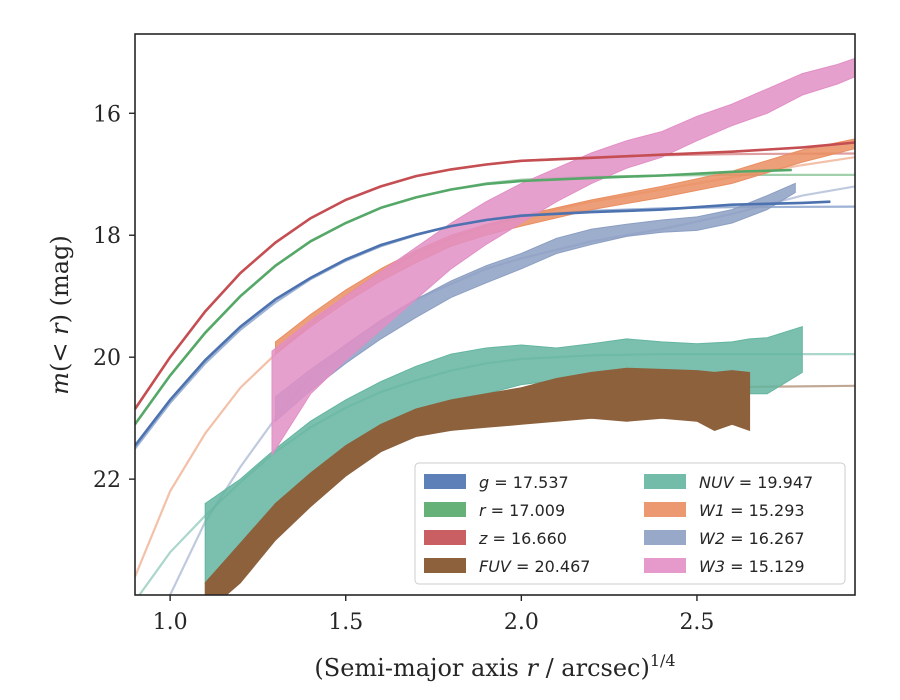 This screenshot has height=700, width=900. Describe the element at coordinates (483, 510) in the screenshot. I see `legend-label-var: r` at that location.